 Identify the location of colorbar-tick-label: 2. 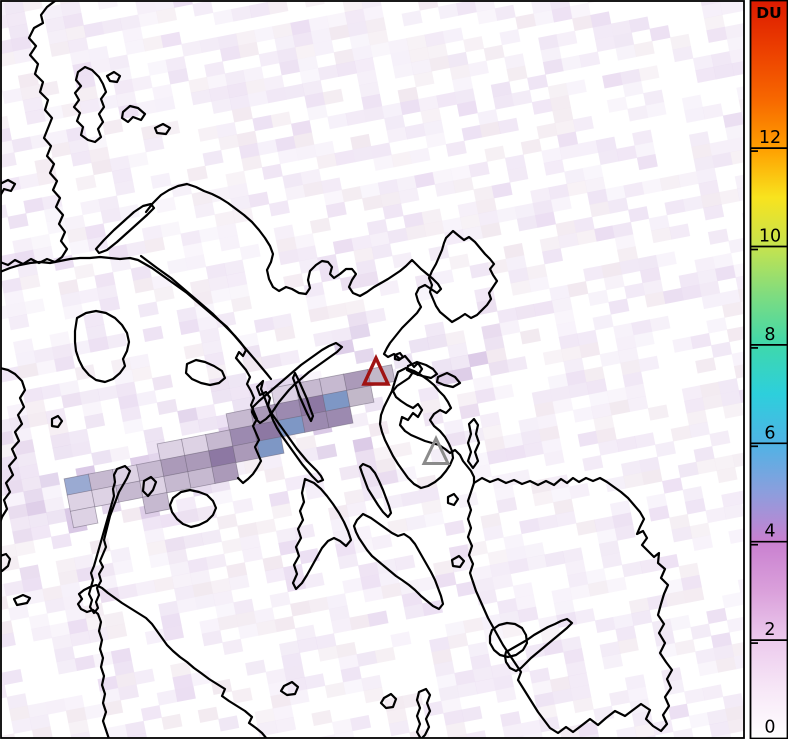
(769, 630).